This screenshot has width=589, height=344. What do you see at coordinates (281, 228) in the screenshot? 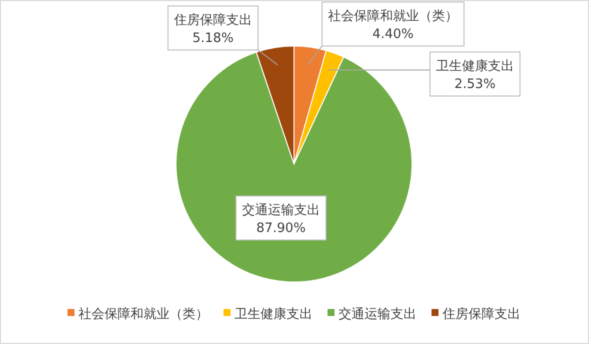
I see `data-label: 87.90%` at bounding box center [281, 228].